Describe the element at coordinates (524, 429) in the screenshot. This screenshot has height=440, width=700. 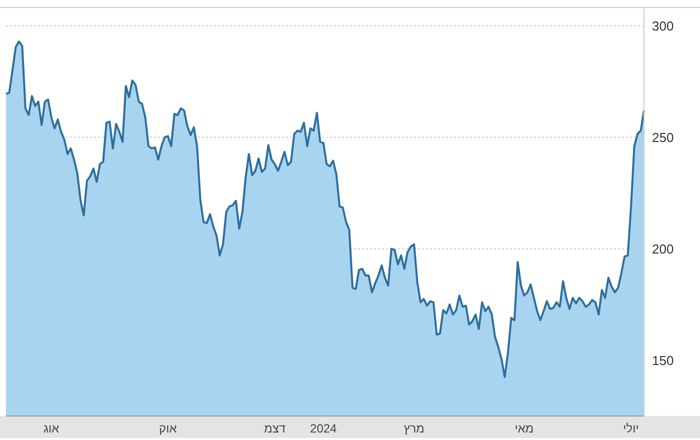
I see `x-tick-label: מאי` at that location.